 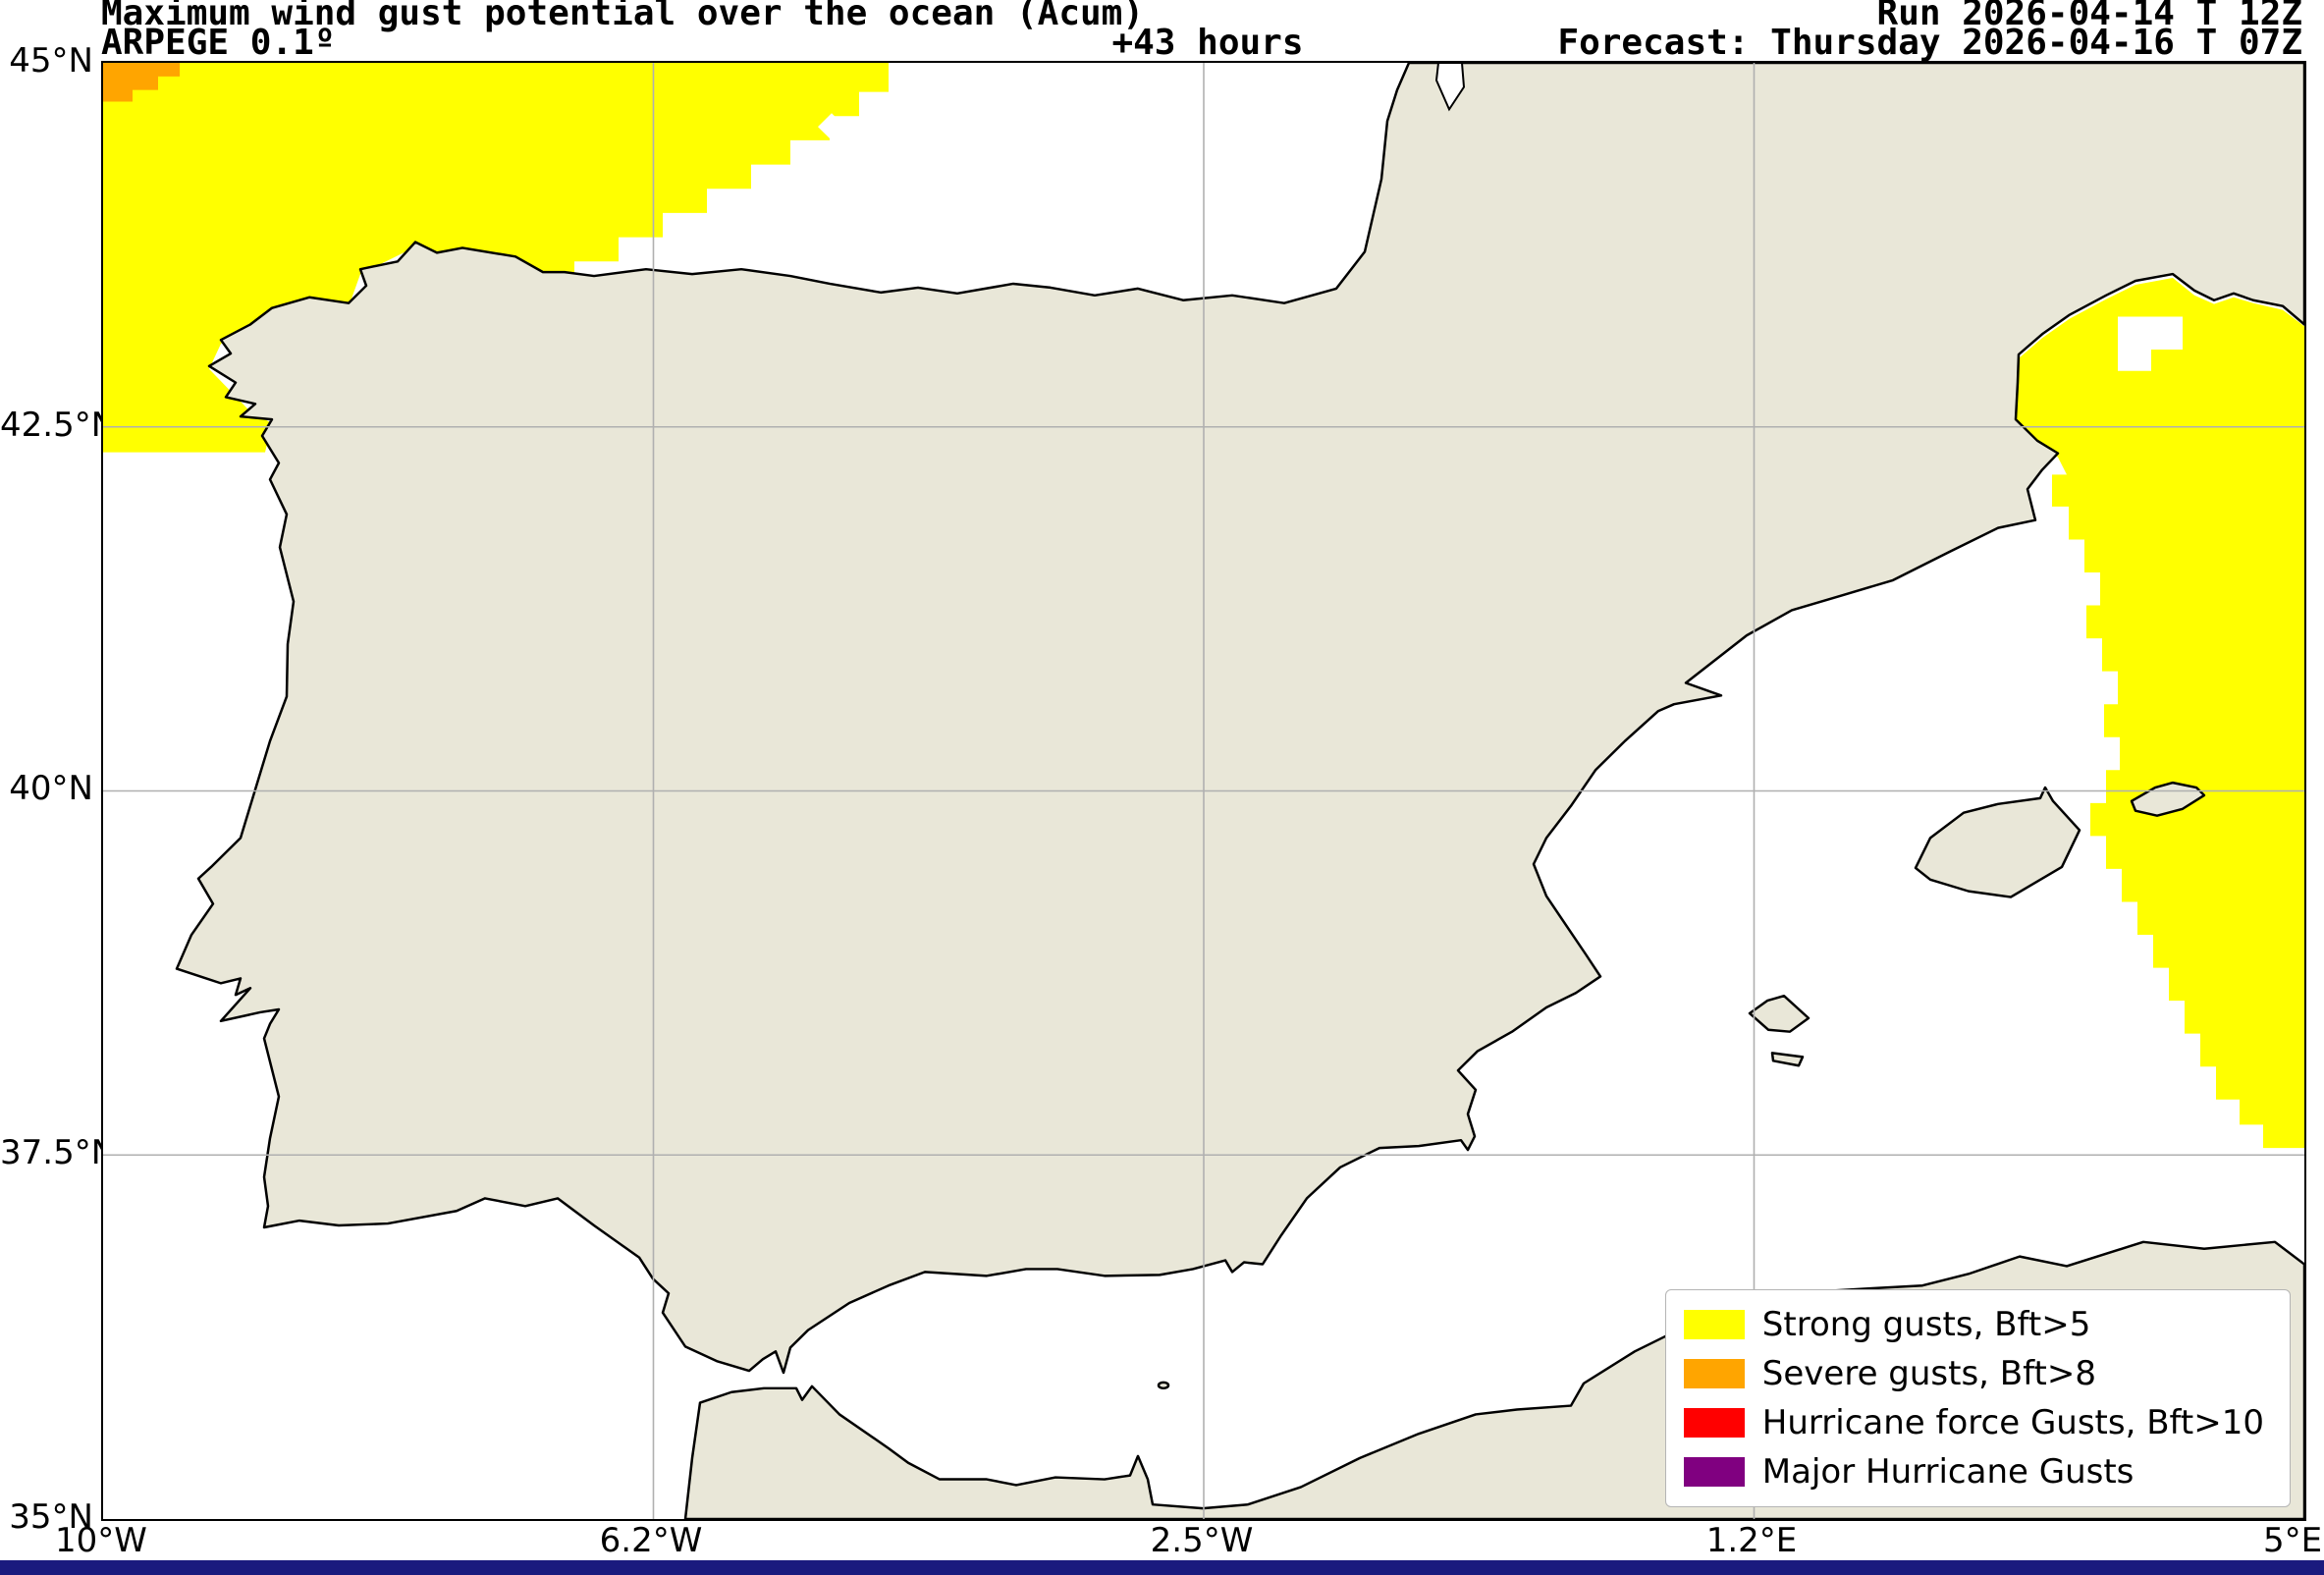 I want to click on lon-tick-5e: 5°E, so click(x=2292, y=1540).